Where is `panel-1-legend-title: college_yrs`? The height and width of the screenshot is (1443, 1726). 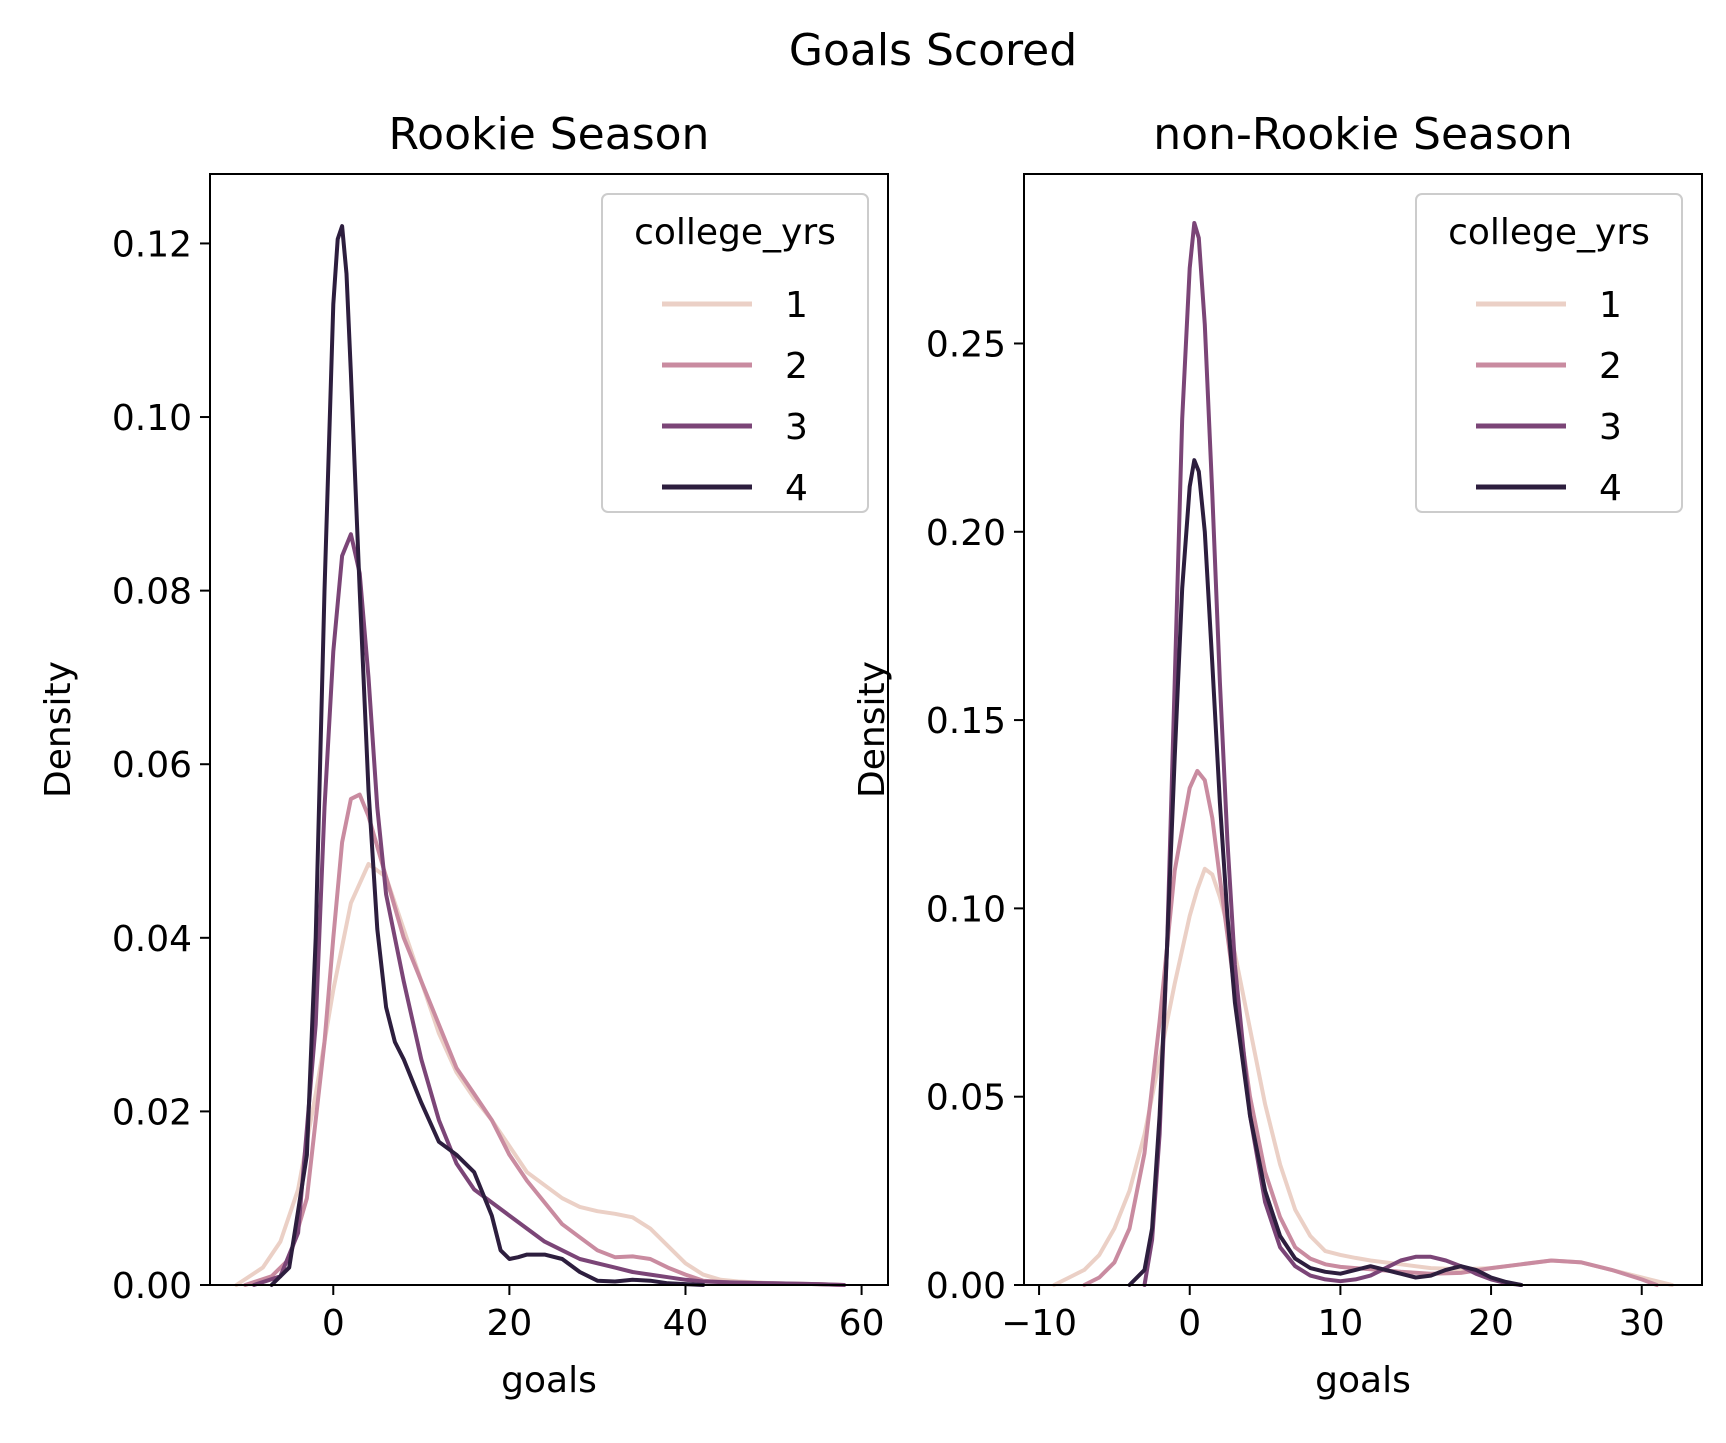 panel-1-legend-title: college_yrs is located at coordinates (735, 232).